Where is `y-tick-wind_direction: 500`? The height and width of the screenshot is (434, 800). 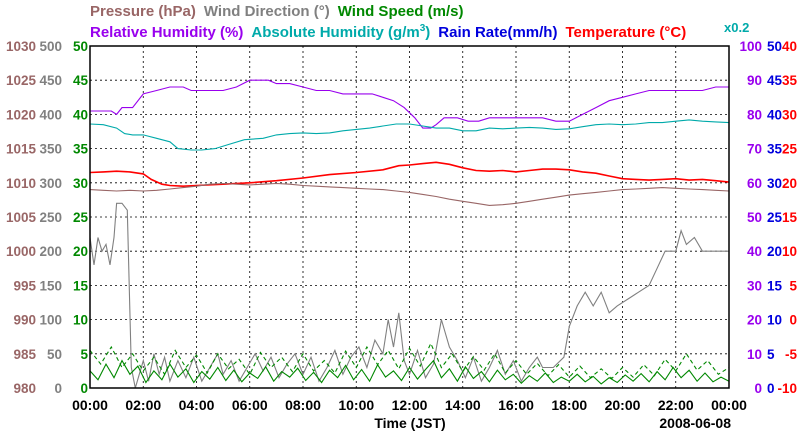 y-tick-wind_direction: 500 is located at coordinates (50, 46).